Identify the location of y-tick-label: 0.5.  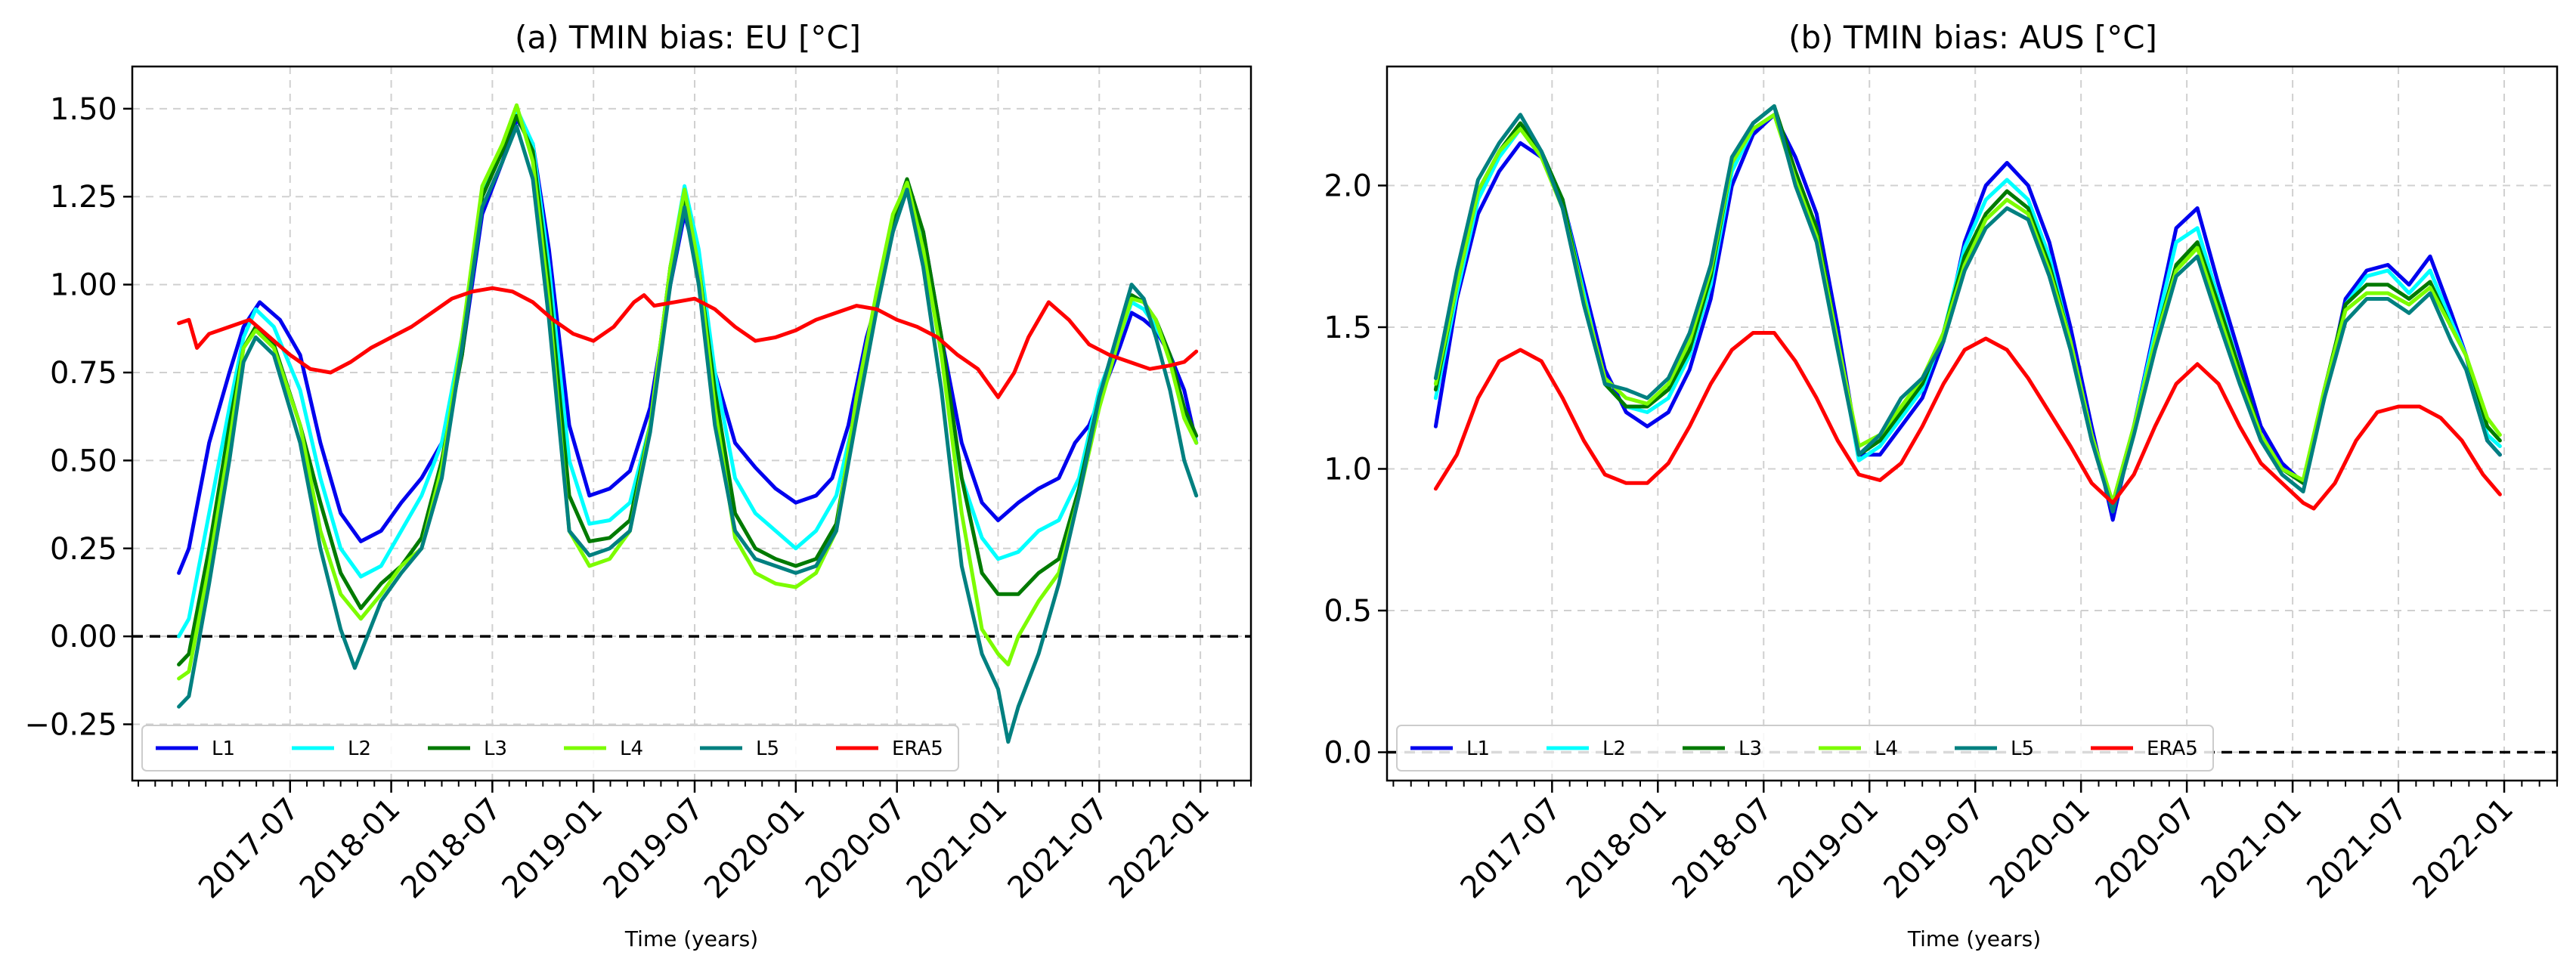
(1348, 611).